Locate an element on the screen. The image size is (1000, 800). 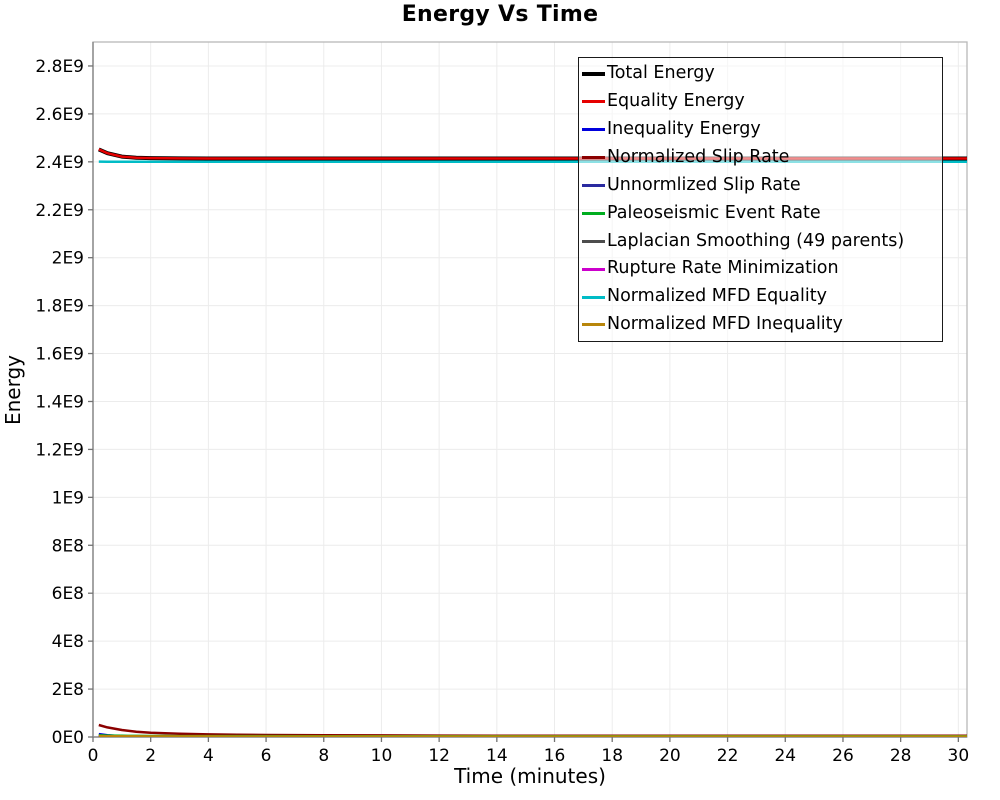
legend-item-normalized-mfd-equality: Normalized MFD Equality is located at coordinates (761, 297).